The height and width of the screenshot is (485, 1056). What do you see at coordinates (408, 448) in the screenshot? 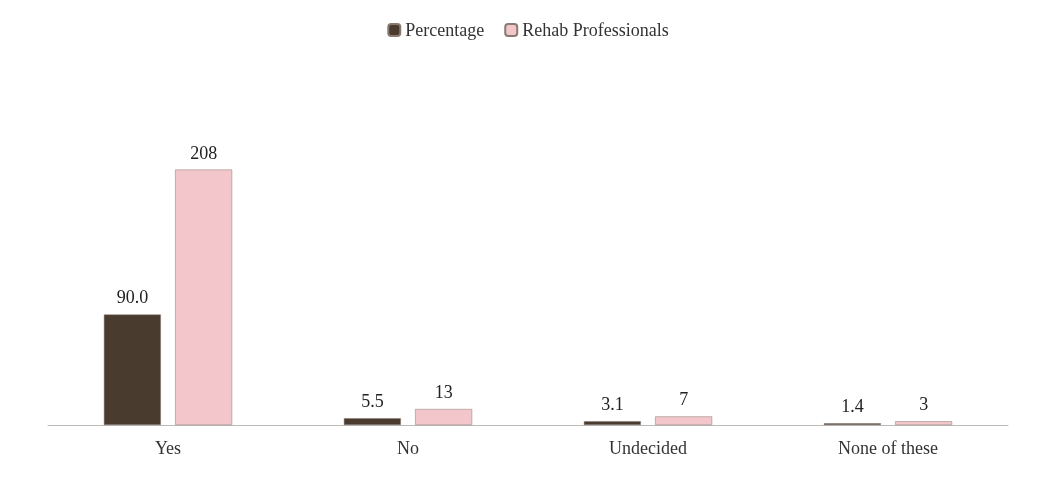
I see `x-tick-label: No` at bounding box center [408, 448].